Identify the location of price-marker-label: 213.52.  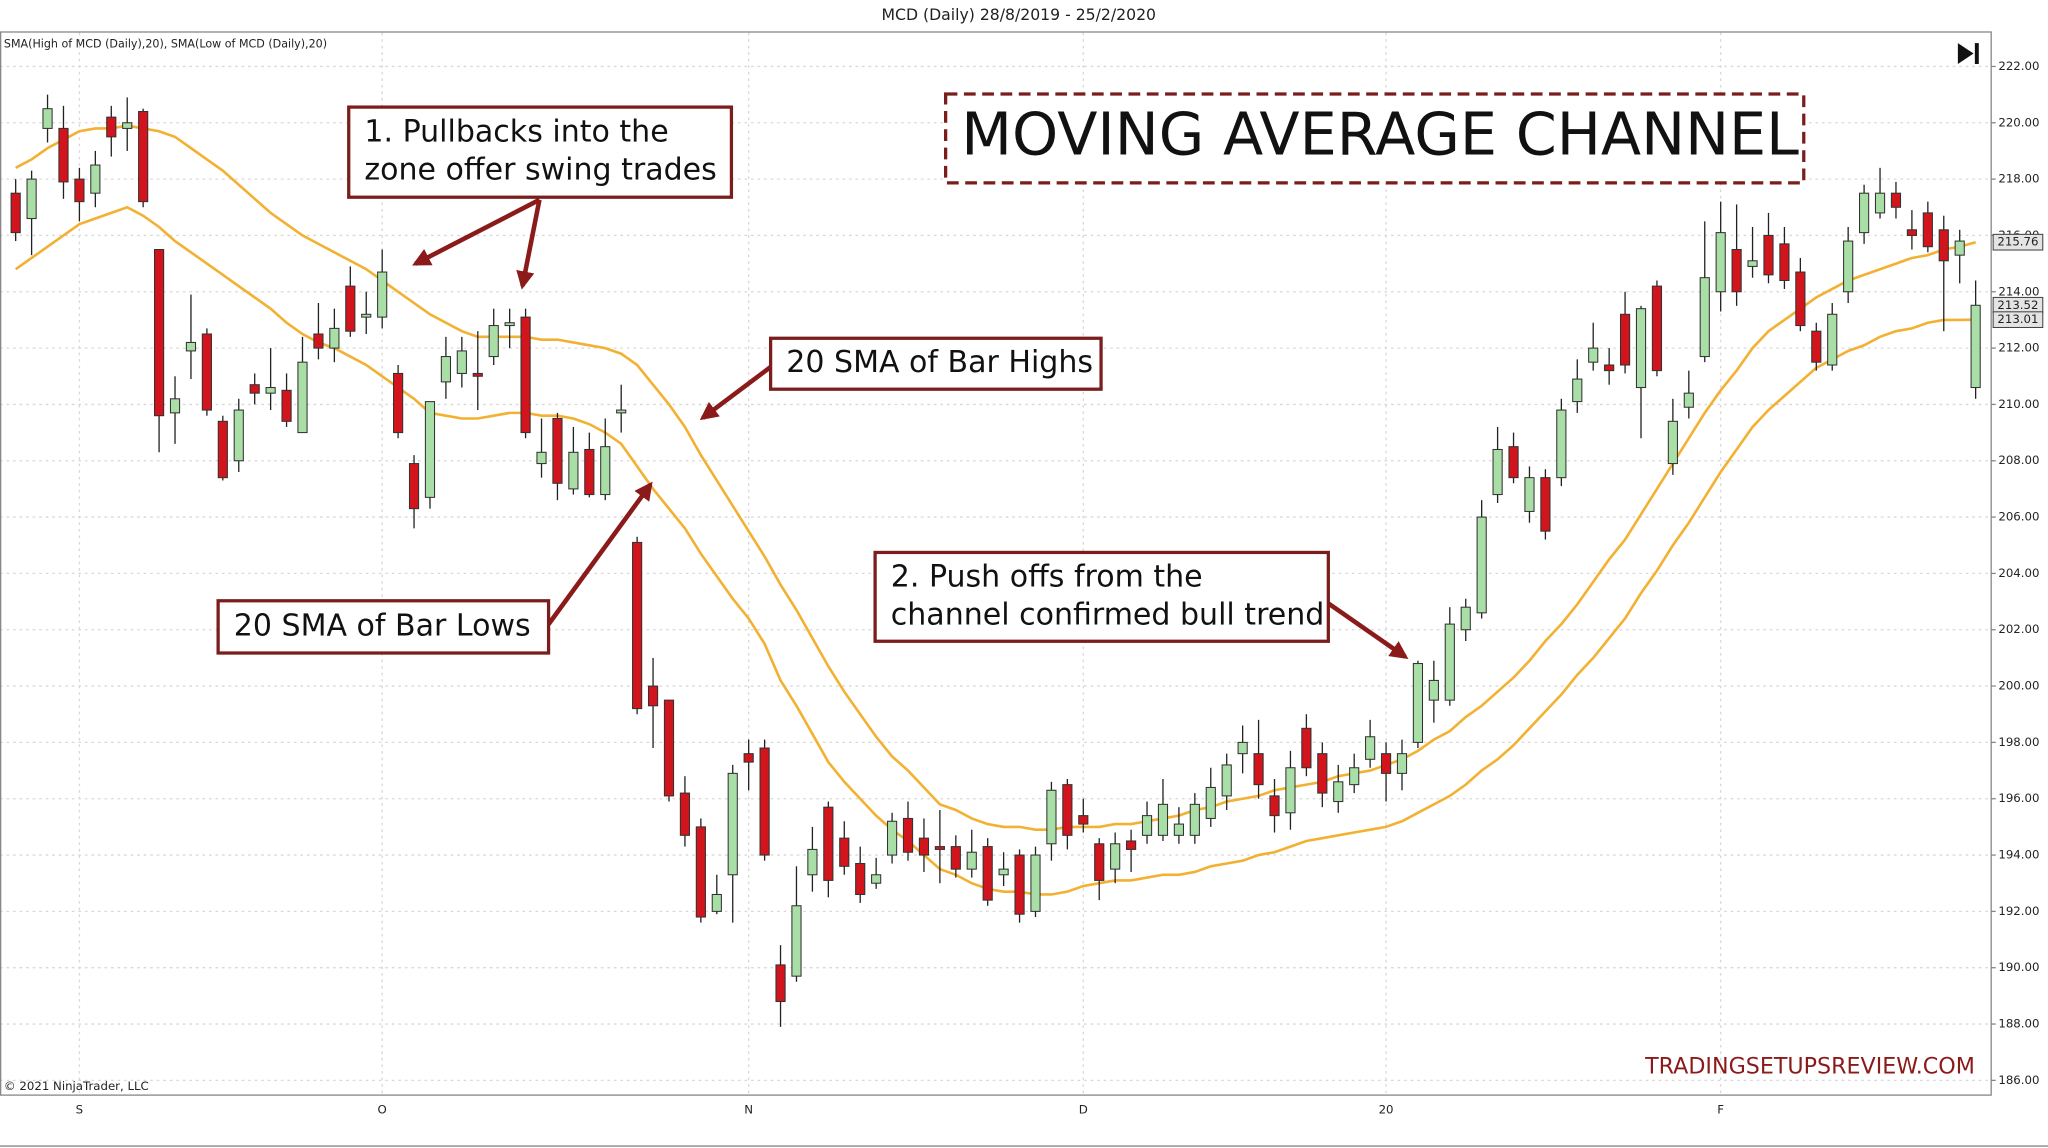
(2017, 305).